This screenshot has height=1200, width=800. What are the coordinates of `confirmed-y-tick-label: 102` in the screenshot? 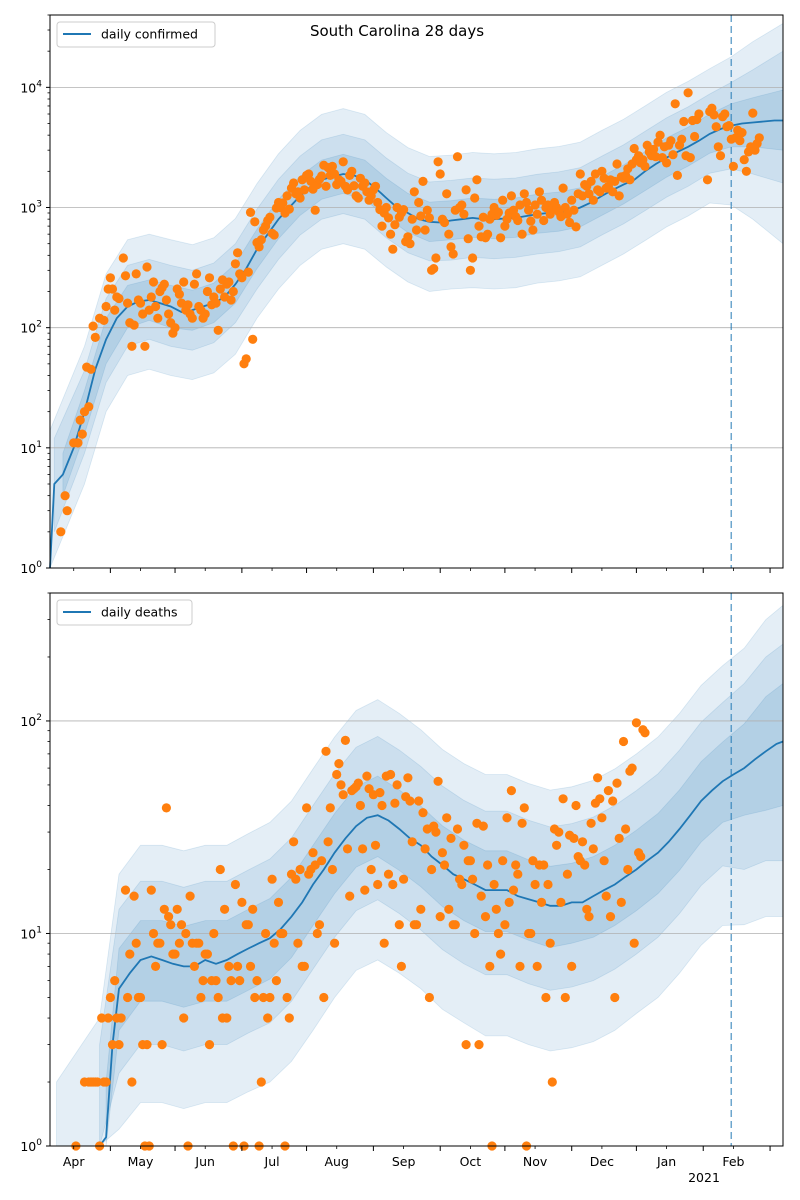 It's located at (31, 328).